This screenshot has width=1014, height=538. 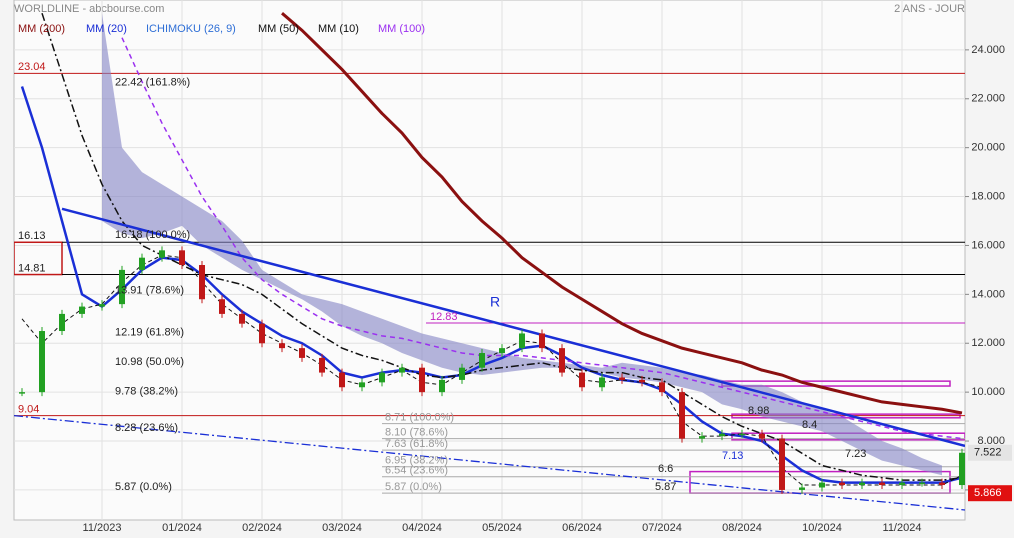 I want to click on x-tick-label: 11/2024, so click(x=902, y=528).